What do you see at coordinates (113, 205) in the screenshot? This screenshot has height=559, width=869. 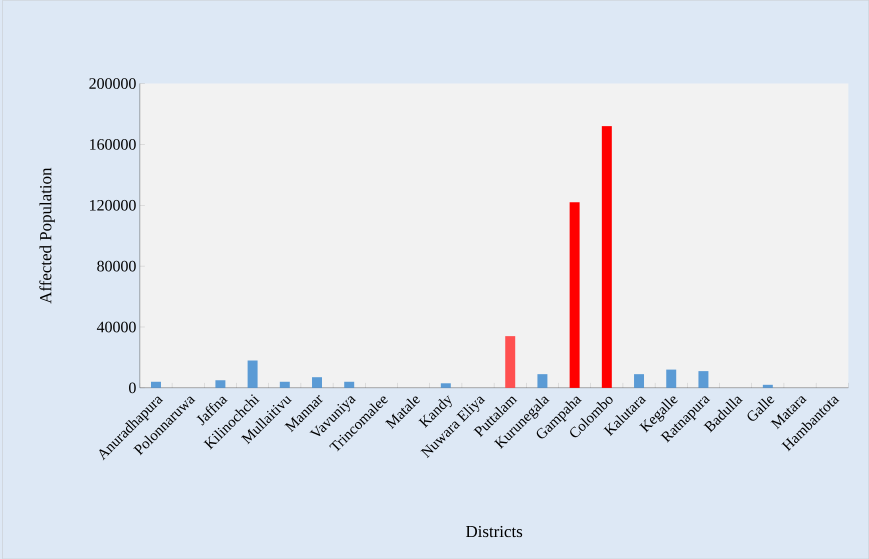 I see `y-tick-label: 120000` at bounding box center [113, 205].